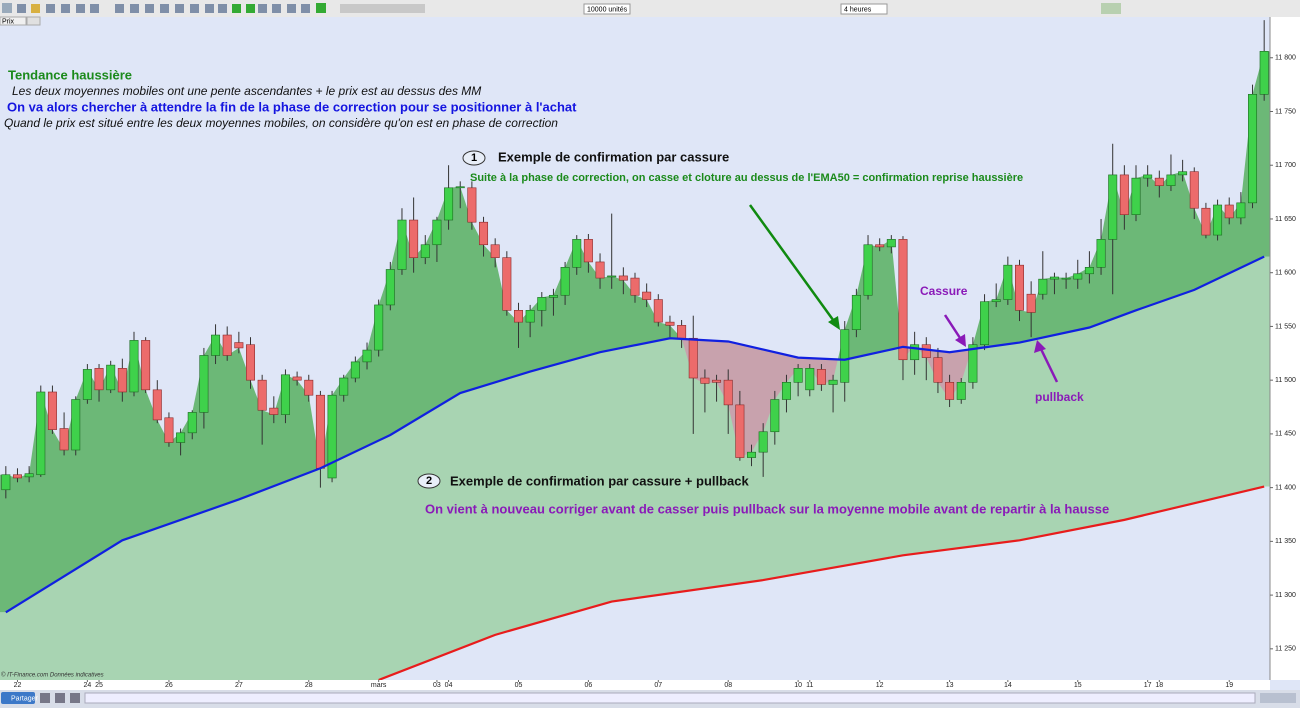 This screenshot has width=1300, height=713. I want to click on trend-title: Tendance haussière, so click(70, 74).